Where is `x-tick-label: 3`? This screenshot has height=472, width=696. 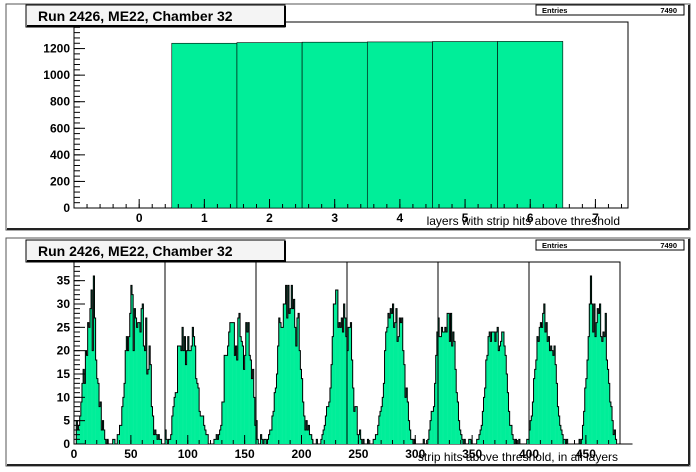
x-tick-label: 3 is located at coordinates (334, 218).